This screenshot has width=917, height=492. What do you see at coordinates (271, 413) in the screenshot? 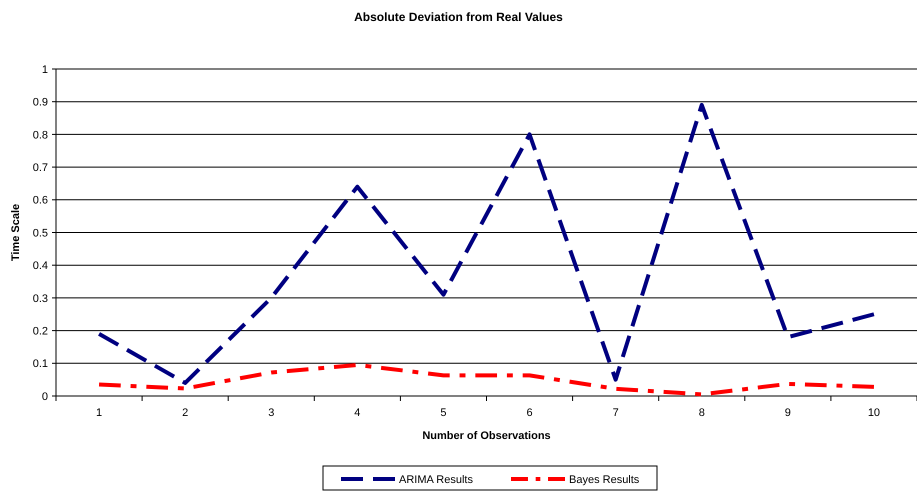
I see `x-tick-label: 3` at bounding box center [271, 413].